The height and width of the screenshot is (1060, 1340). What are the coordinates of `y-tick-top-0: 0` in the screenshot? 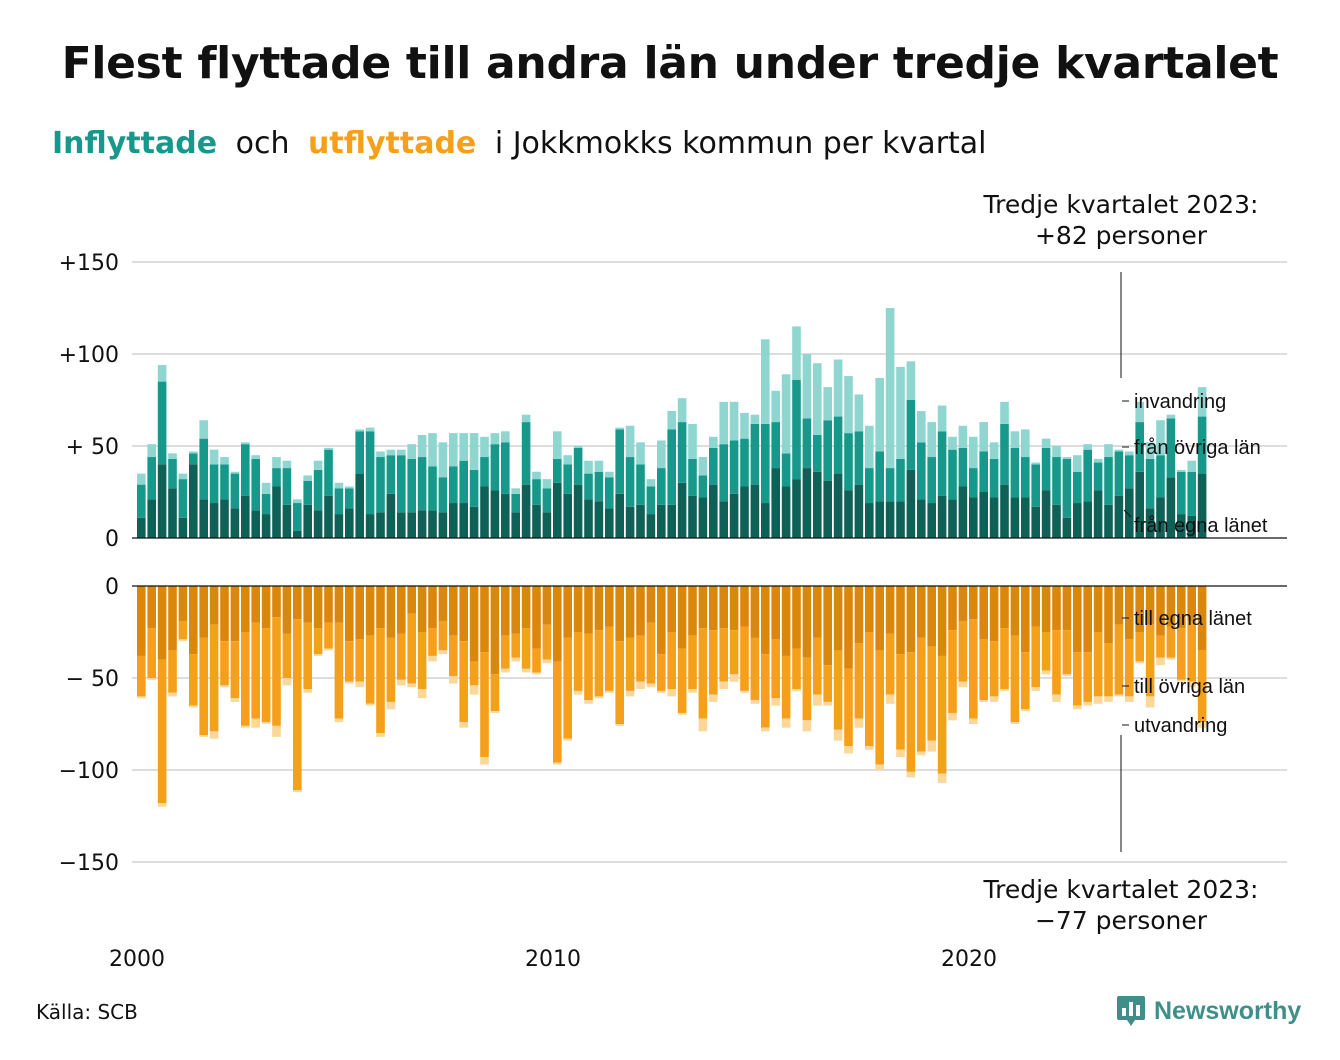 It's located at (112, 539).